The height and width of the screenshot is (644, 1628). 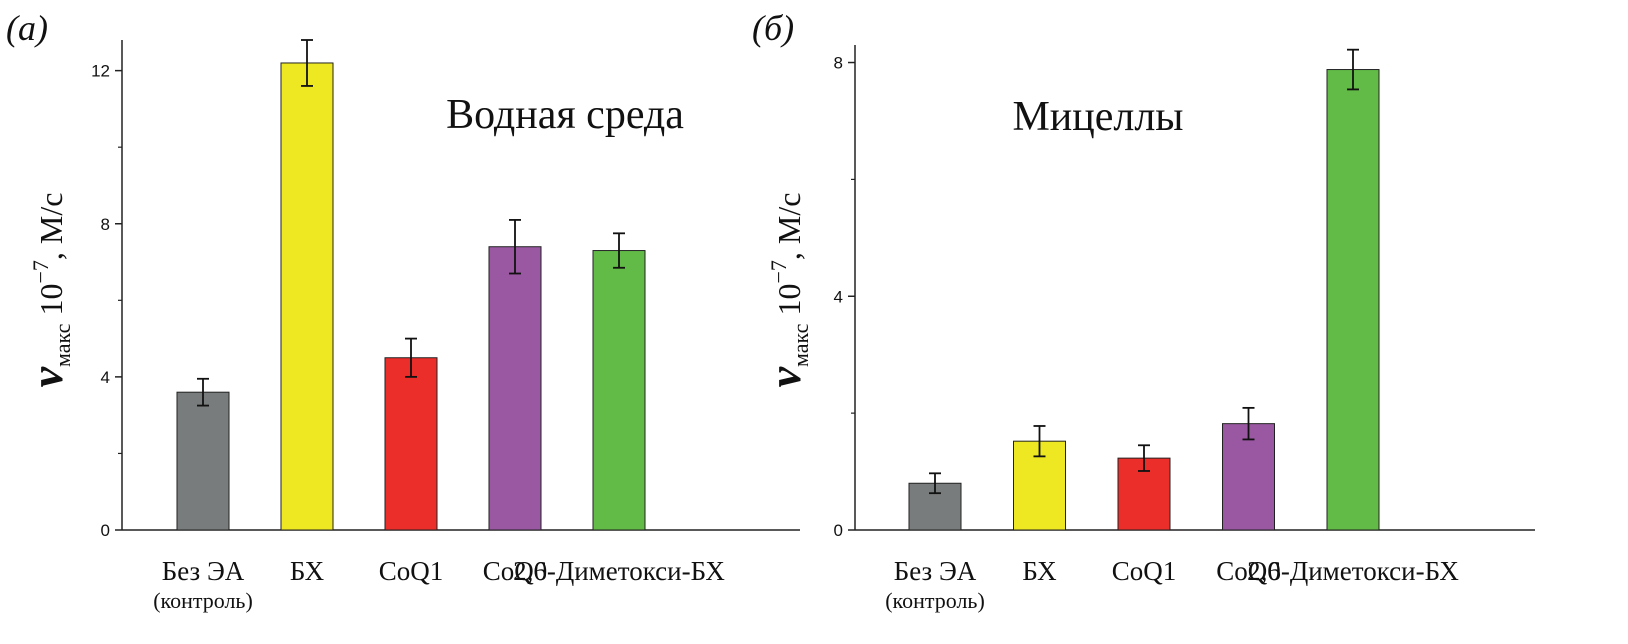 What do you see at coordinates (27, 28) in the screenshot?
I see `panel-label: (а)` at bounding box center [27, 28].